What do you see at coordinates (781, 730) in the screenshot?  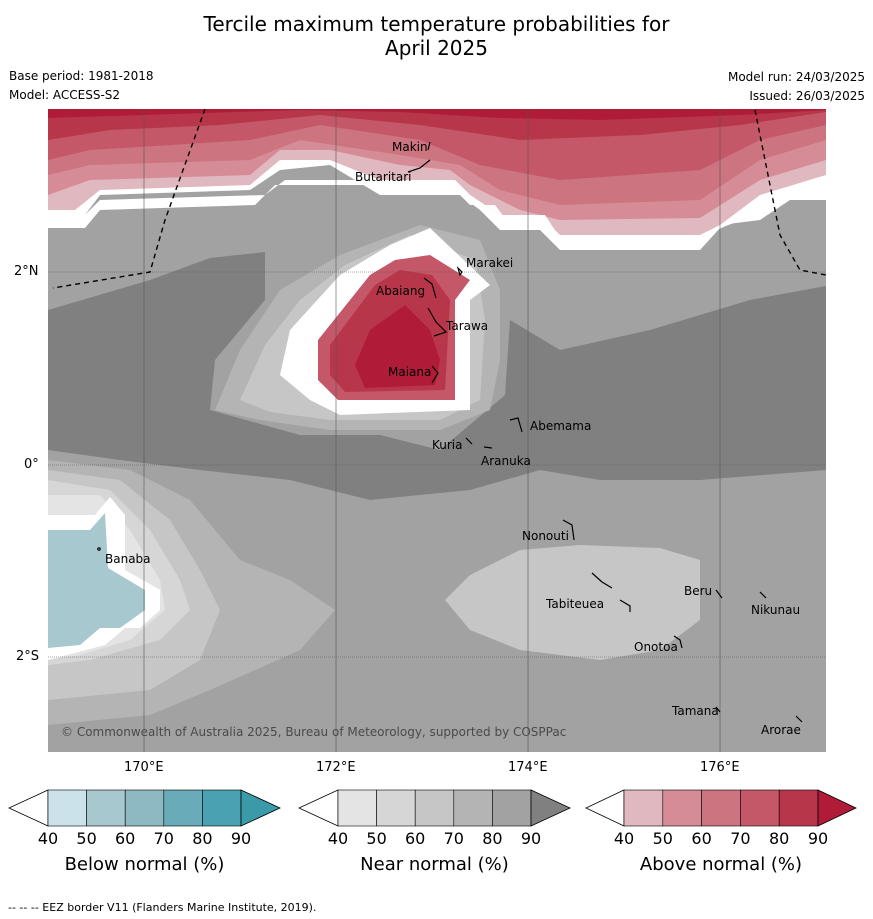 I see `island-label-arorae: Arorae` at bounding box center [781, 730].